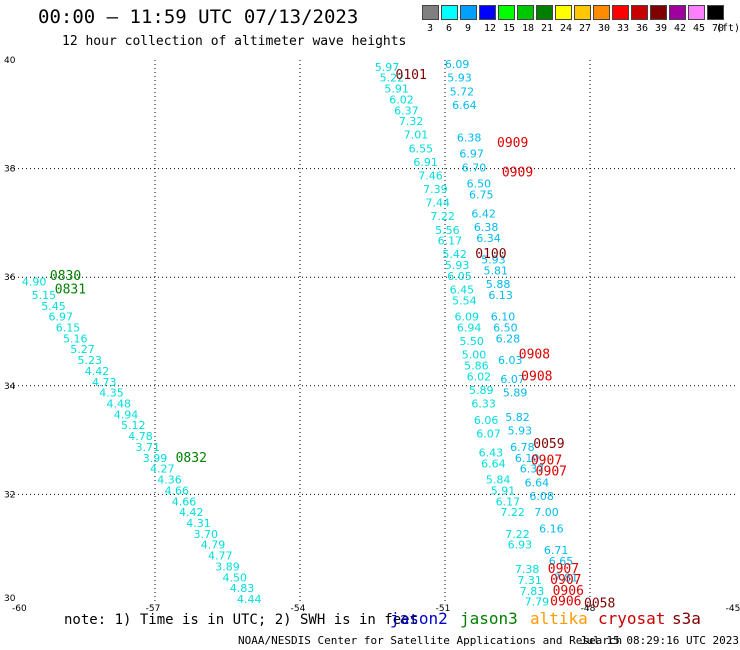 The height and width of the screenshot is (650, 740). Describe the element at coordinates (486, 227) in the screenshot. I see `wave-height-point: 6.38` at that location.